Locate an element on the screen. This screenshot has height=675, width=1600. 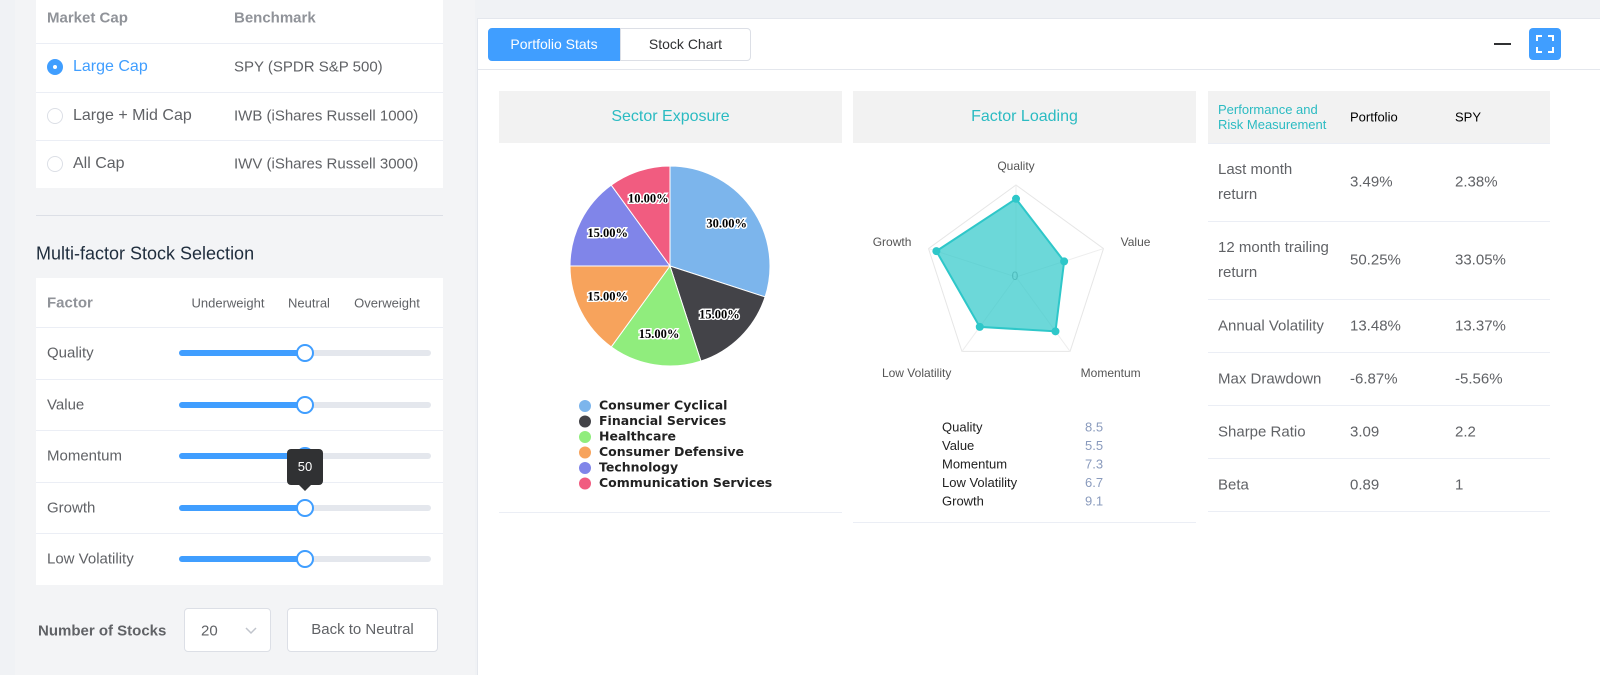
perf-header: Portfolio is located at coordinates (1374, 117).